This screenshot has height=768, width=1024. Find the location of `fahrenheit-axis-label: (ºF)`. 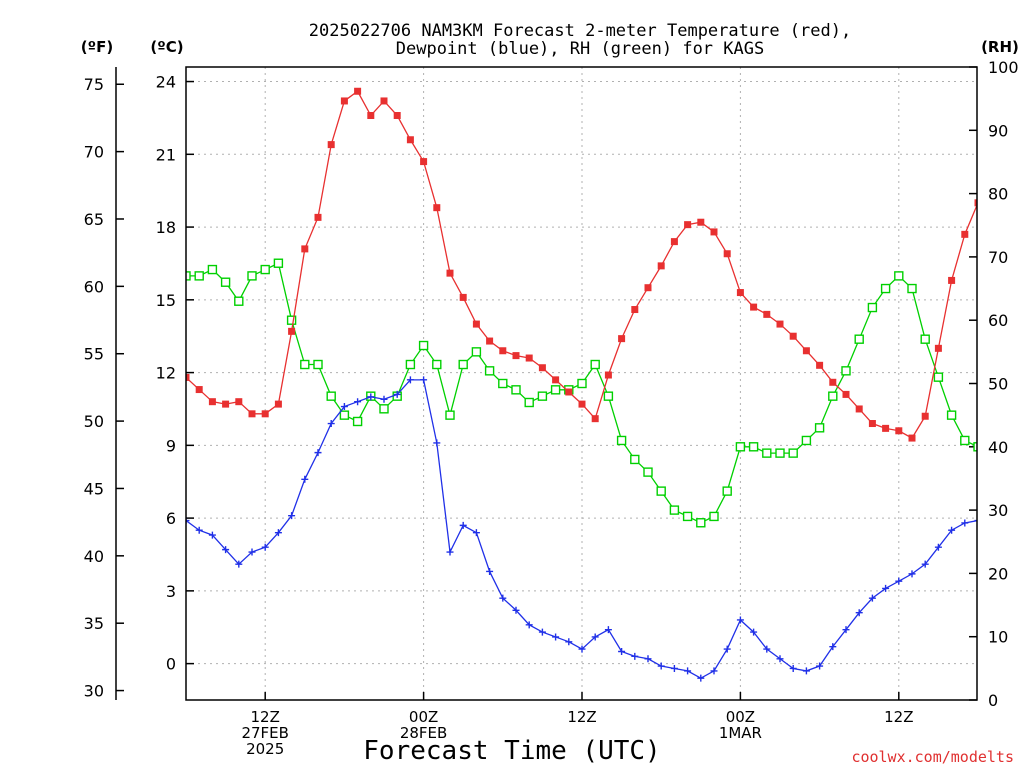

fahrenheit-axis-label: (ºF) is located at coordinates (97, 47).